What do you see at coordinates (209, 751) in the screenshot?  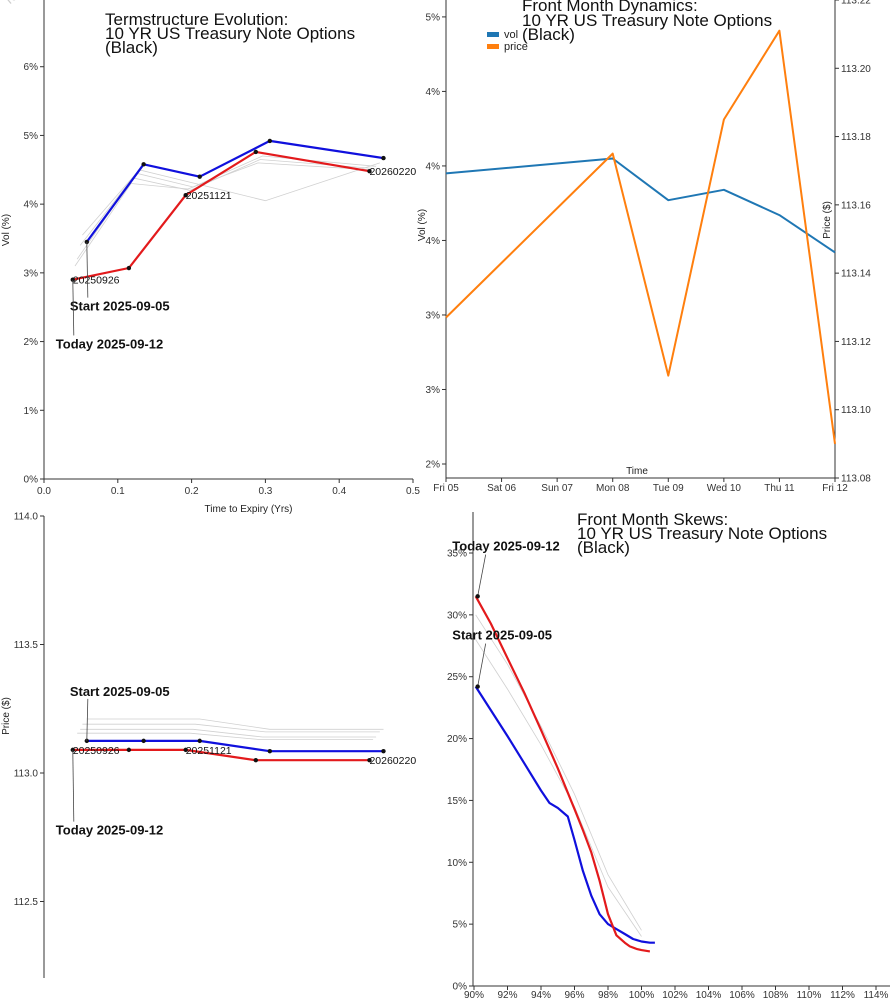 I see `point-label: 20251121` at bounding box center [209, 751].